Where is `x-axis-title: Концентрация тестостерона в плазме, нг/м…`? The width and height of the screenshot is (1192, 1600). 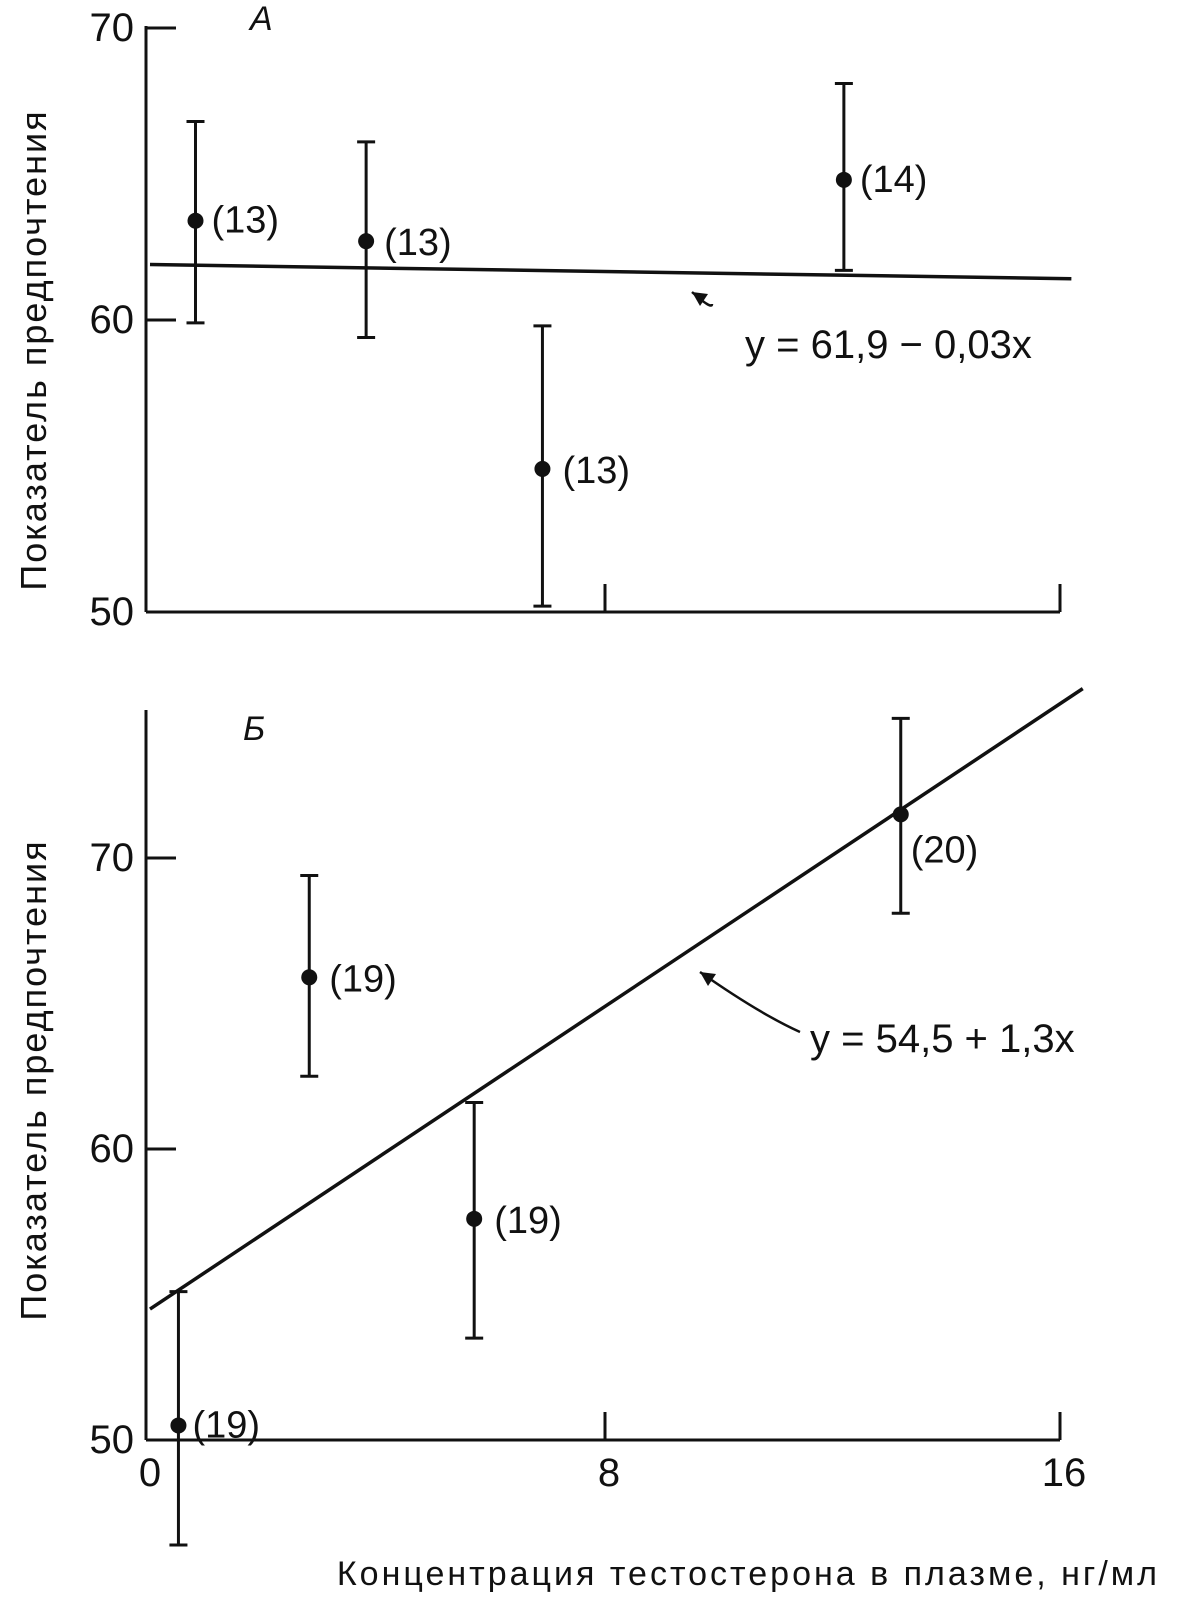
x-axis-title: Концентрация тестостерона в плазме, нг/м… is located at coordinates (748, 1574).